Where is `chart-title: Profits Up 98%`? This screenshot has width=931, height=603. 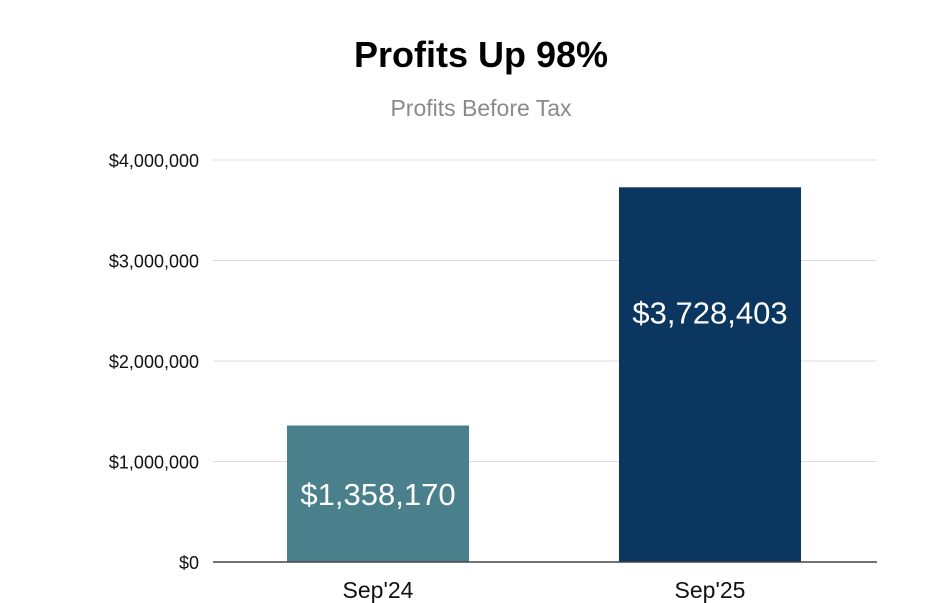
chart-title: Profits Up 98% is located at coordinates (481, 54).